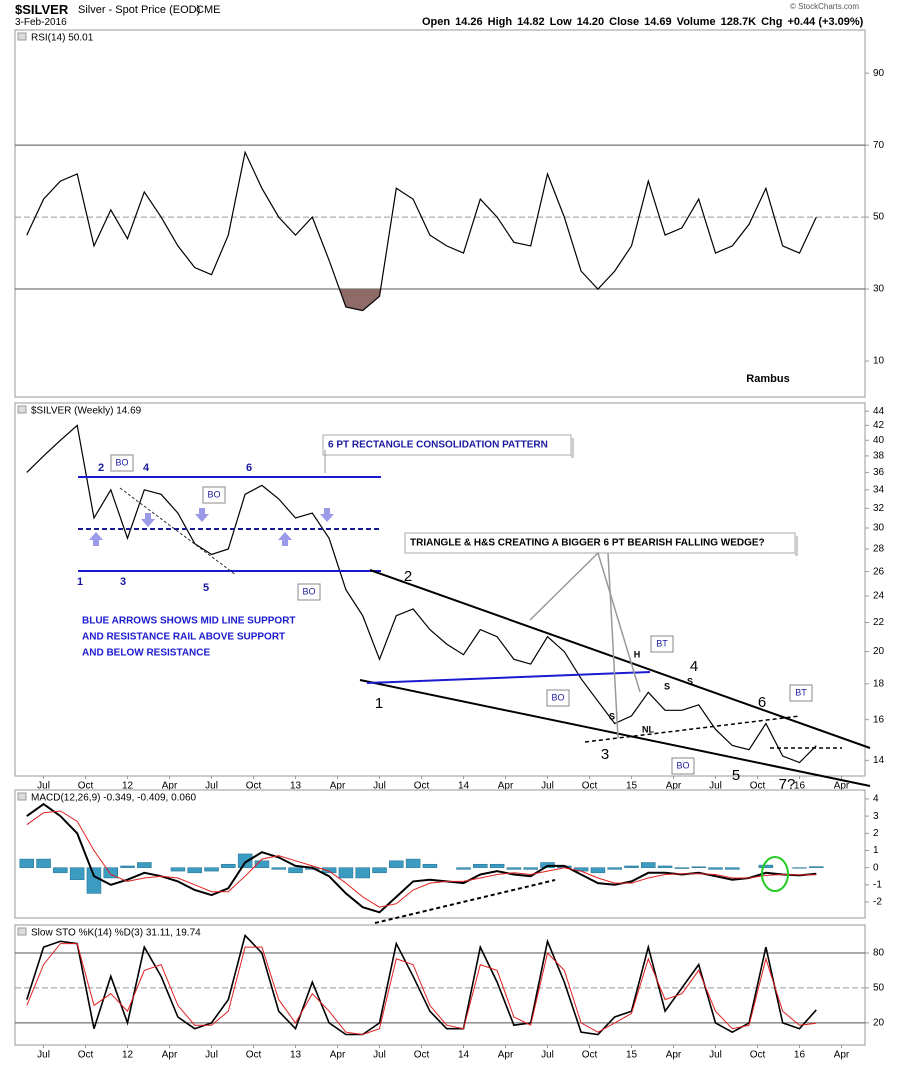 The width and height of the screenshot is (900, 1069). What do you see at coordinates (879, 472) in the screenshot?
I see `y-tick-label: 36` at bounding box center [879, 472].